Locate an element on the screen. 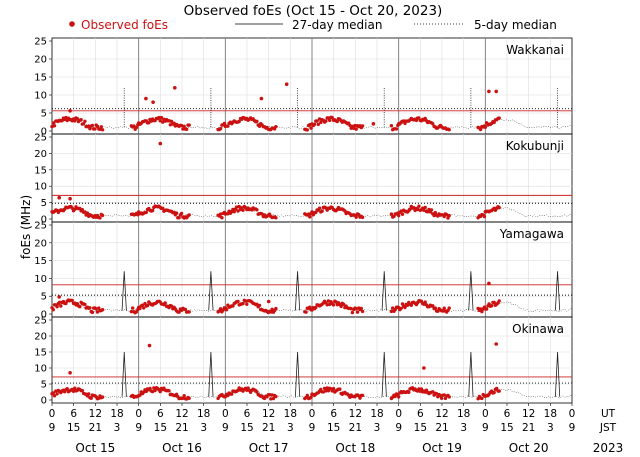 Image resolution: width=640 pixels, height=457 pixels. legend: Observed foEs 27-day median 5-day median is located at coordinates (313, 25).